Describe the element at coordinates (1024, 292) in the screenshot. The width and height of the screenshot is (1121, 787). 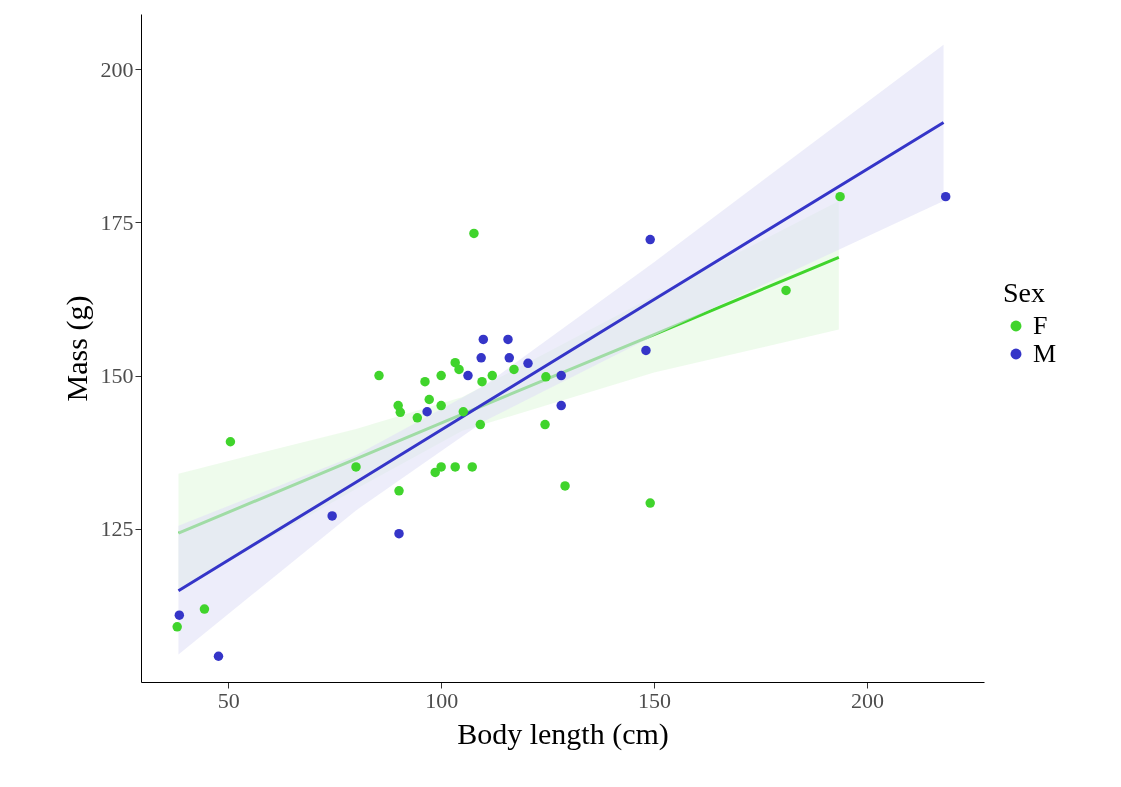
I see `legend-title: Sex` at that location.